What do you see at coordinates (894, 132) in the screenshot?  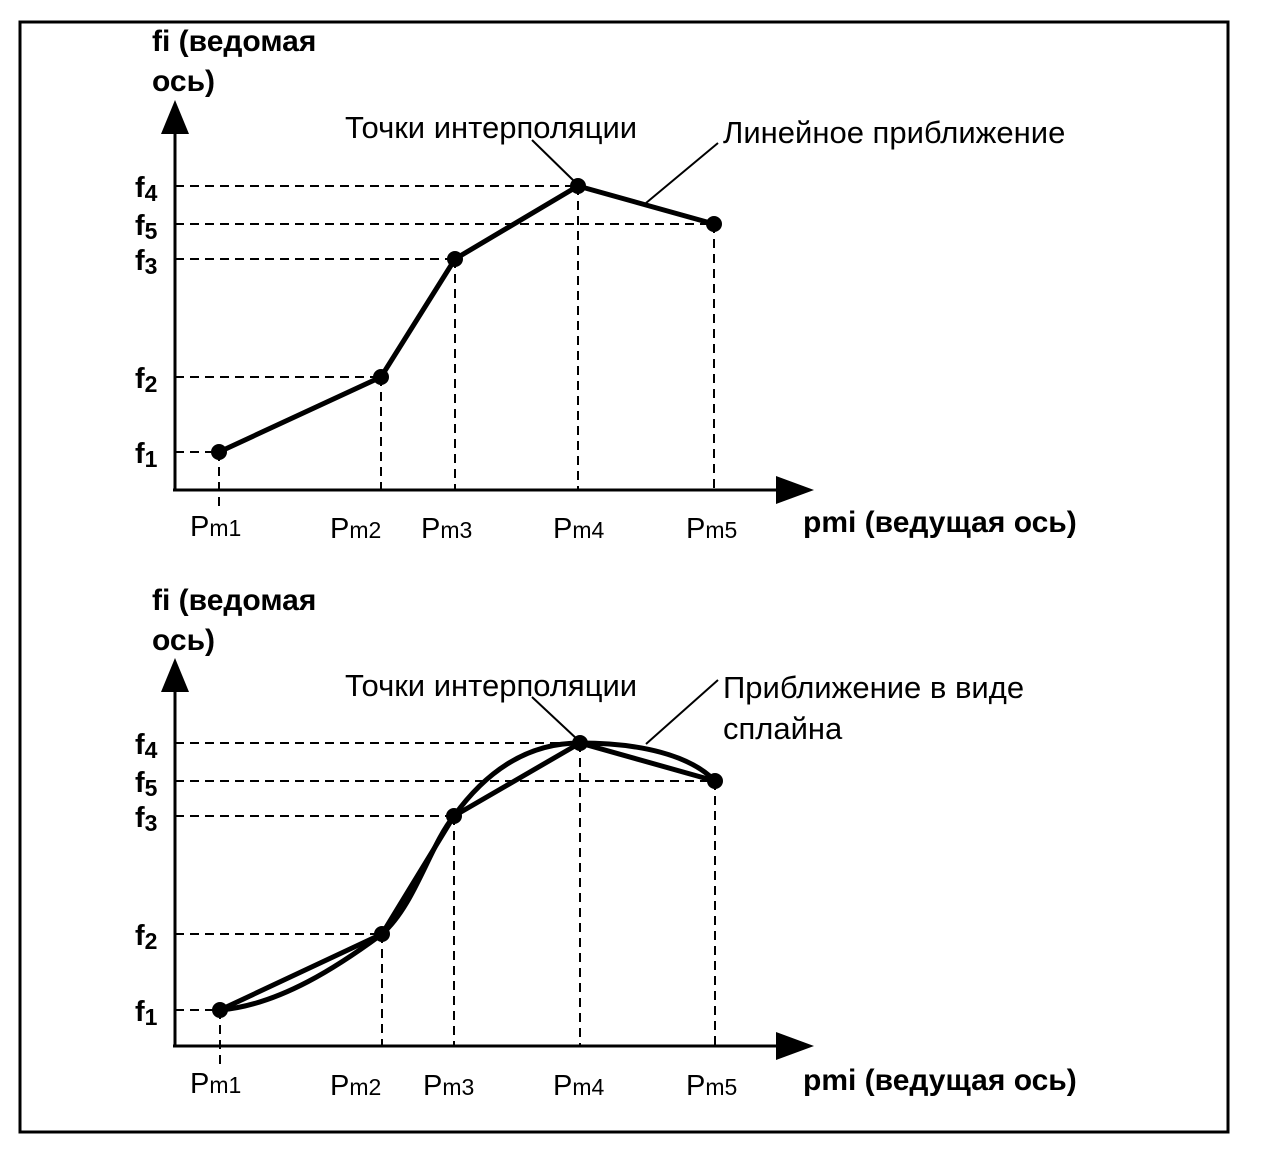 I see `curve-annotation-line-1: Линейное приближение` at bounding box center [894, 132].